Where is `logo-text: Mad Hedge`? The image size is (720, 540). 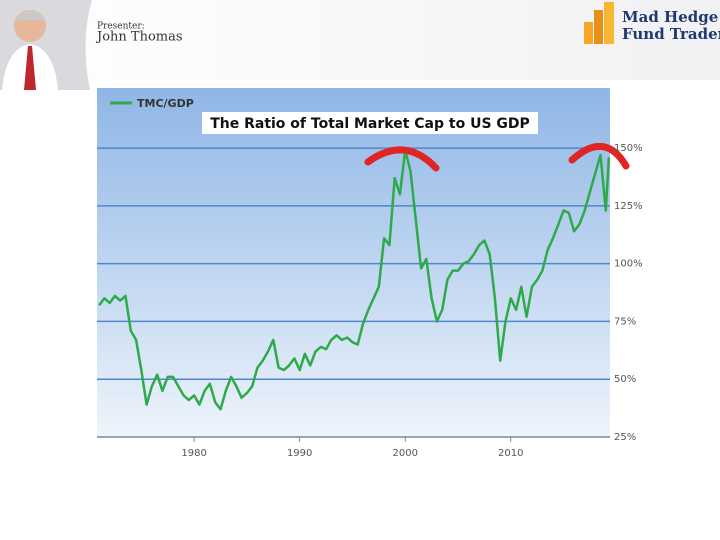
logo-text: Mad Hedge is located at coordinates (670, 17).